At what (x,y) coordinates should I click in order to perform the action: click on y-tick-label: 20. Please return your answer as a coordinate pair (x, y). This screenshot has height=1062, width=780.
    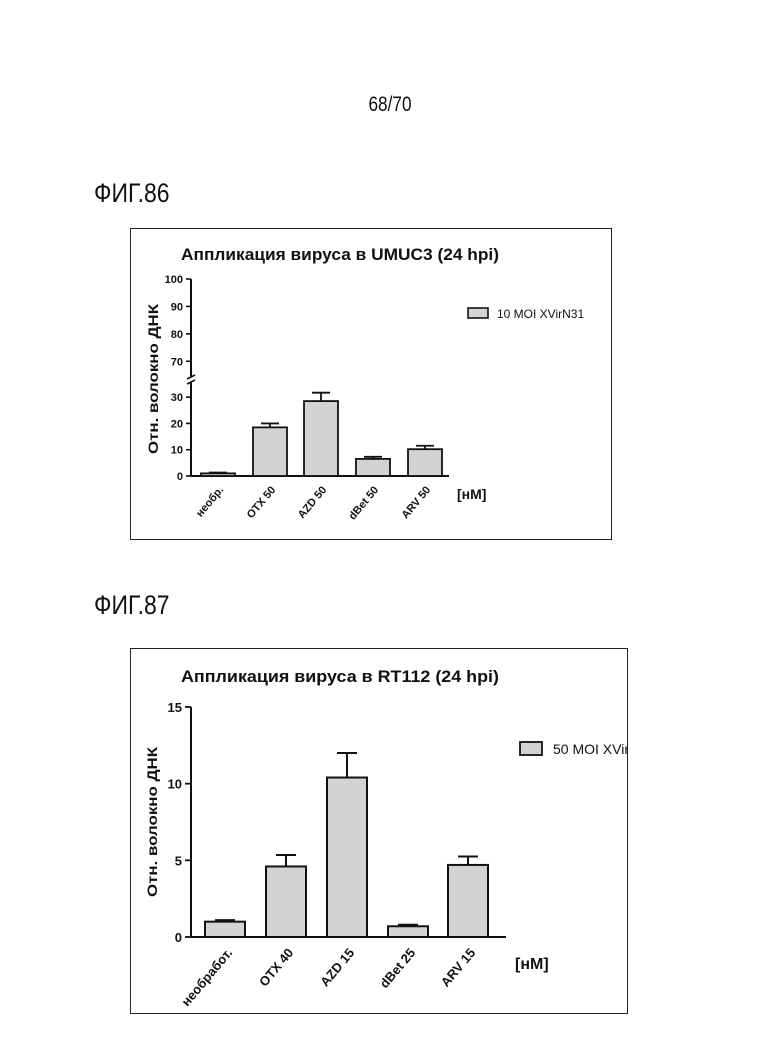
    Looking at the image, I should click on (177, 424).